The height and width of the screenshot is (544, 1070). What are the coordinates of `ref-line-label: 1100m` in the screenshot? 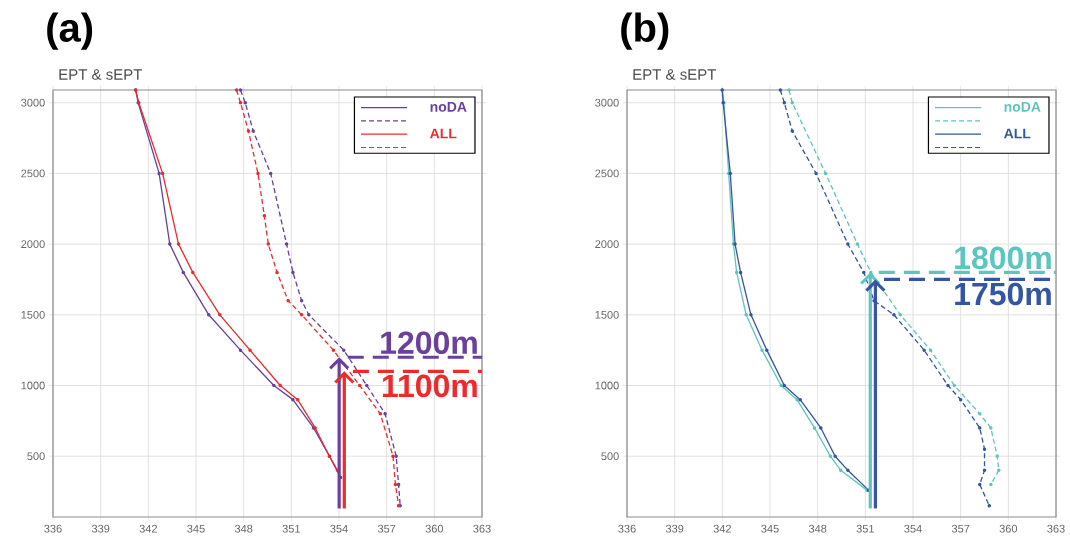 It's located at (429, 386).